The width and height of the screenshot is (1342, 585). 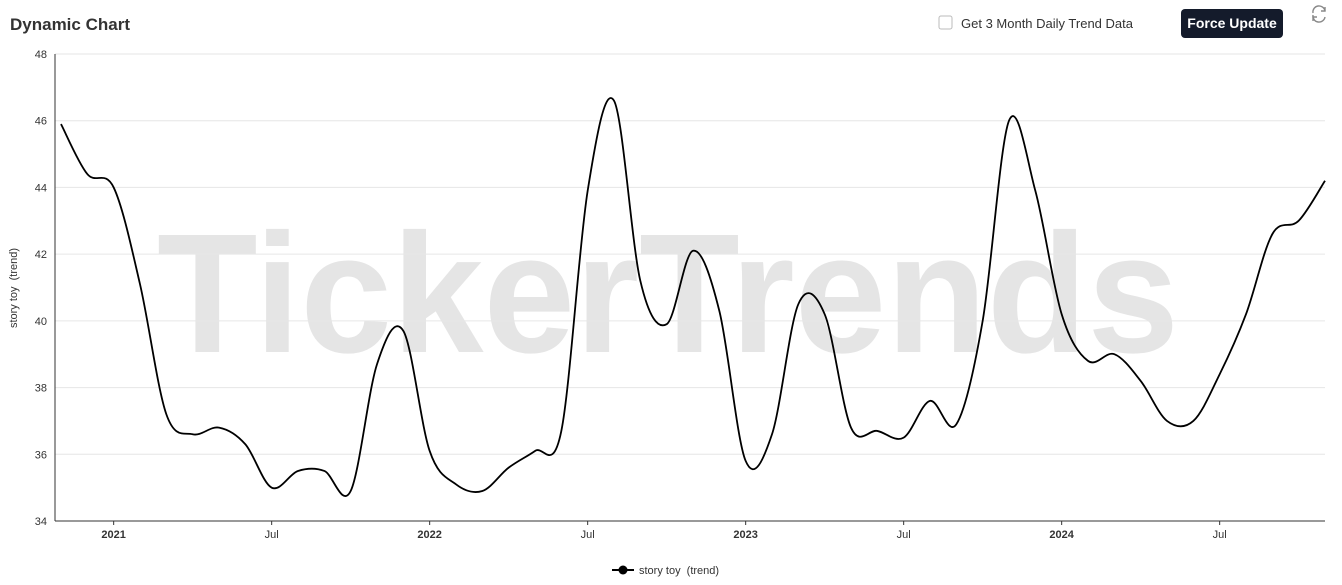 I want to click on y-axis-label: story toy (trend), so click(x=14, y=288).